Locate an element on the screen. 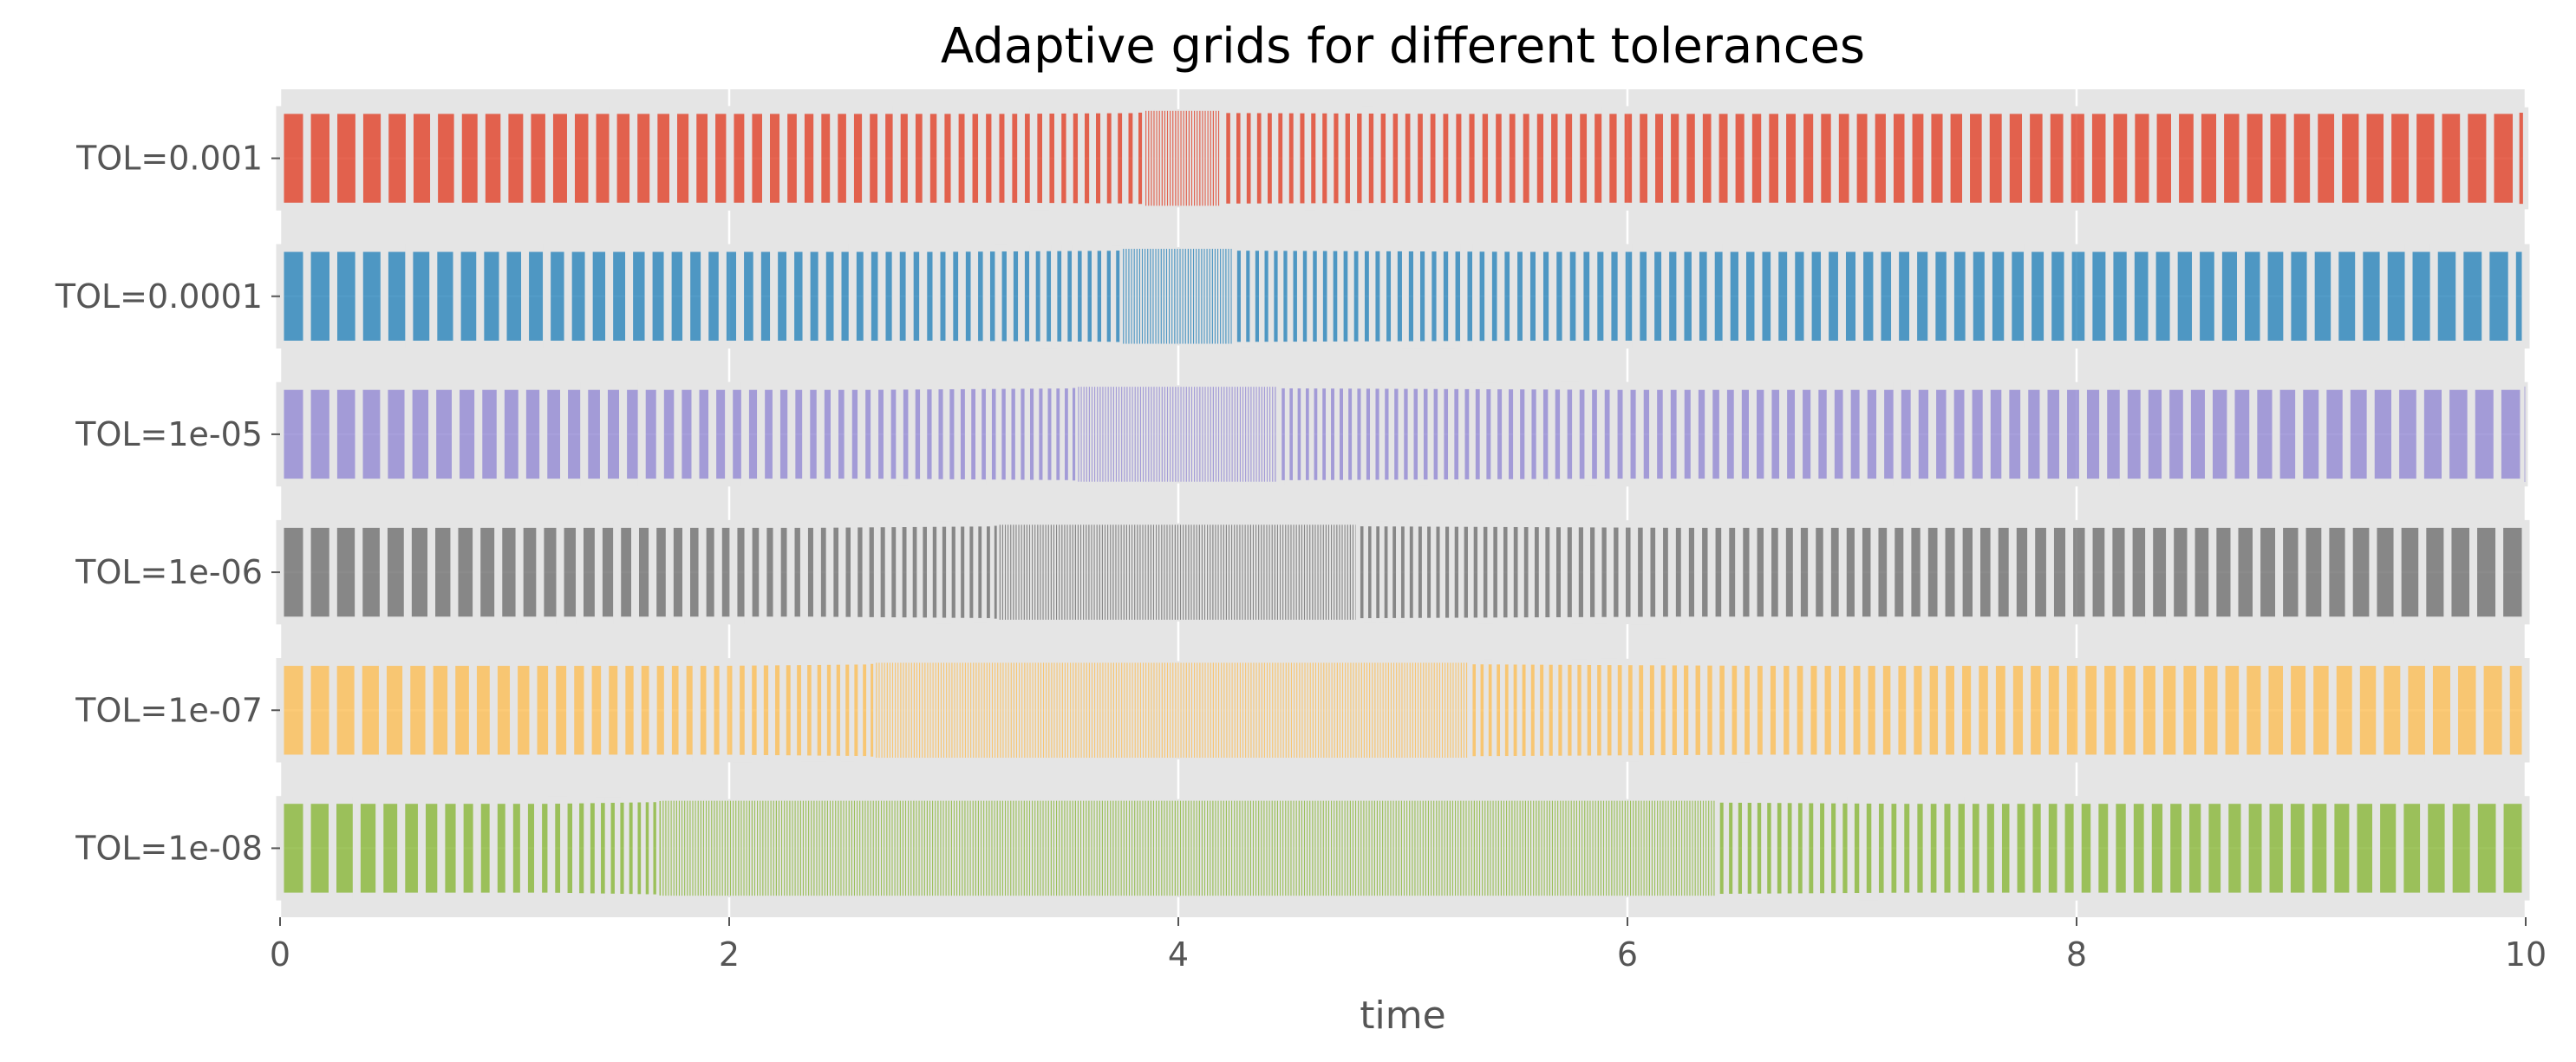 The height and width of the screenshot is (1062, 2576). y-tick-label: TOL=0.001 is located at coordinates (169, 159).